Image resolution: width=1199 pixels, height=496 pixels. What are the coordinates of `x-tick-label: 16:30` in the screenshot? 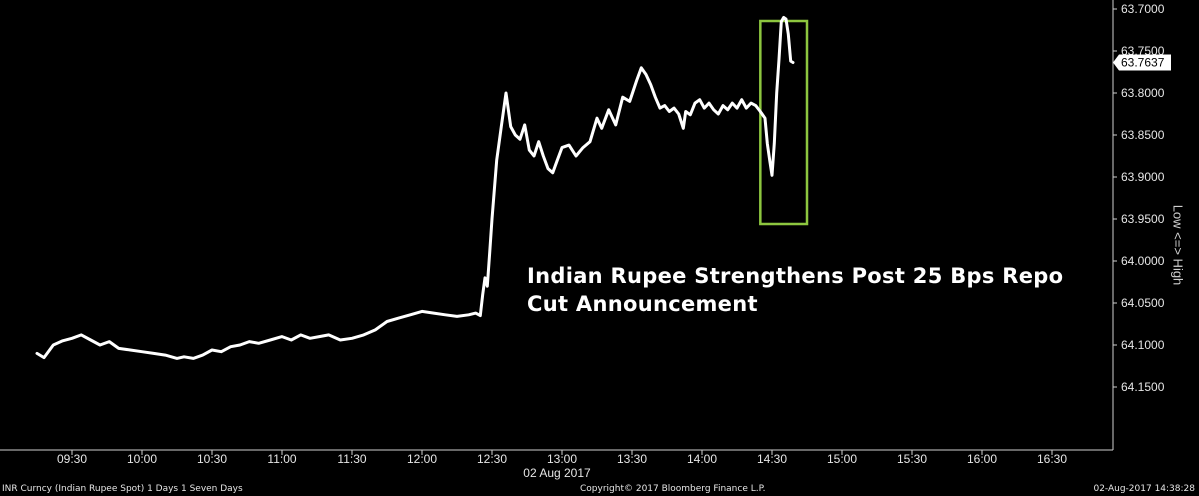 It's located at (1052, 459).